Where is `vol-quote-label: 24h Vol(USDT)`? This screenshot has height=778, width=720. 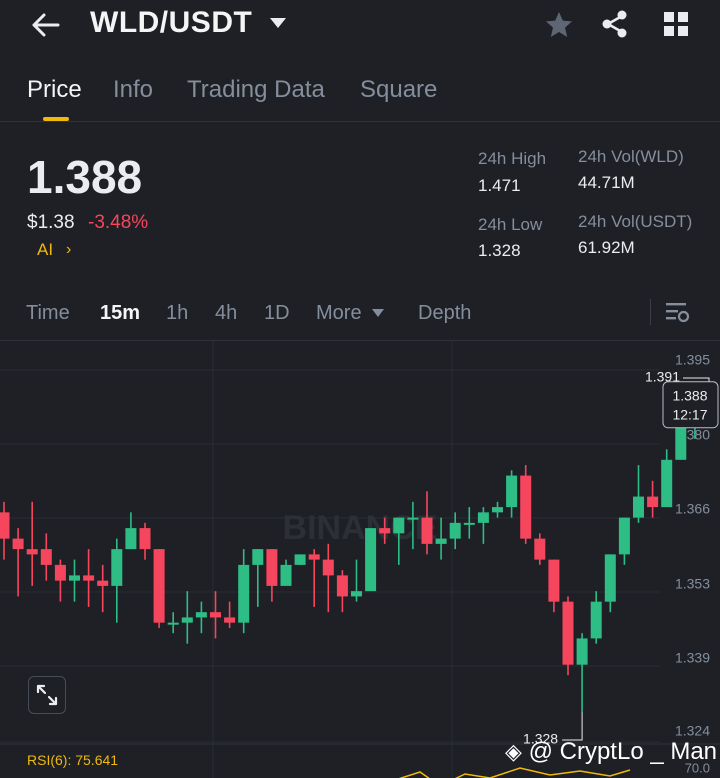 vol-quote-label: 24h Vol(USDT) is located at coordinates (635, 221).